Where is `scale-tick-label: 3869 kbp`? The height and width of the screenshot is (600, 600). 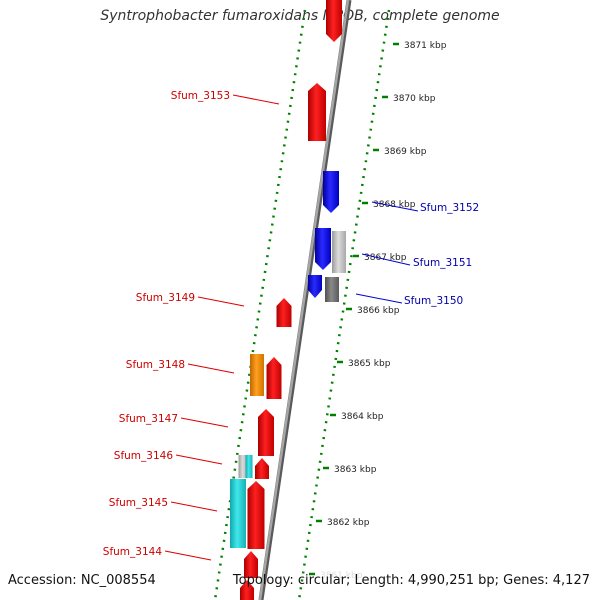
scale-tick-label: 3869 kbp is located at coordinates (405, 152).